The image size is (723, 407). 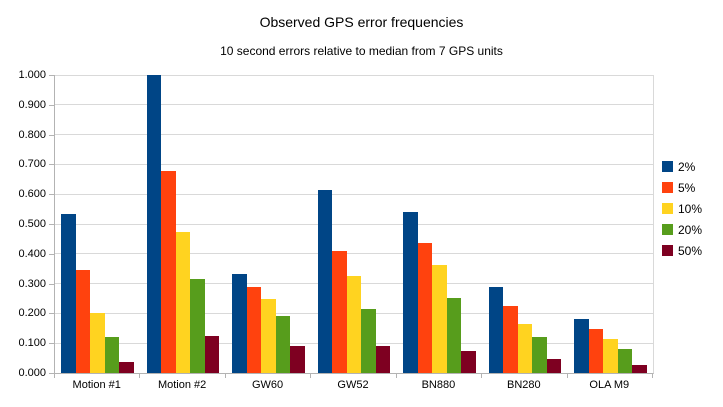 I want to click on y-tick-label: 1.000, so click(x=32, y=75).